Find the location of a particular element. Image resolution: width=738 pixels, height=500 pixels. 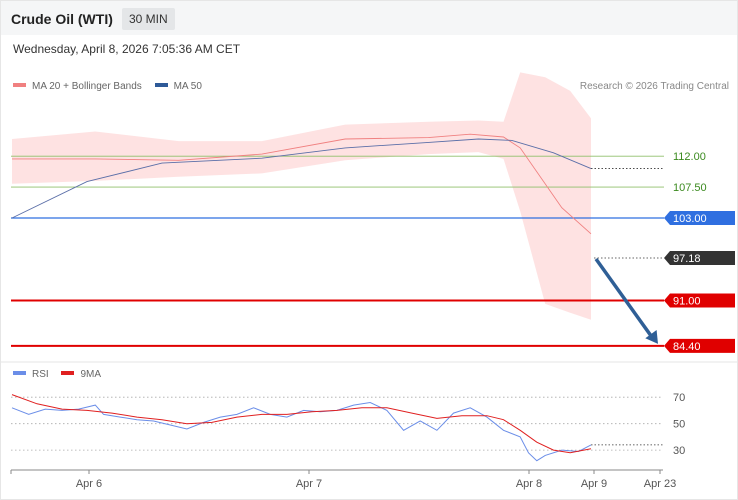

rsi-tick-0: 70 is located at coordinates (679, 398).